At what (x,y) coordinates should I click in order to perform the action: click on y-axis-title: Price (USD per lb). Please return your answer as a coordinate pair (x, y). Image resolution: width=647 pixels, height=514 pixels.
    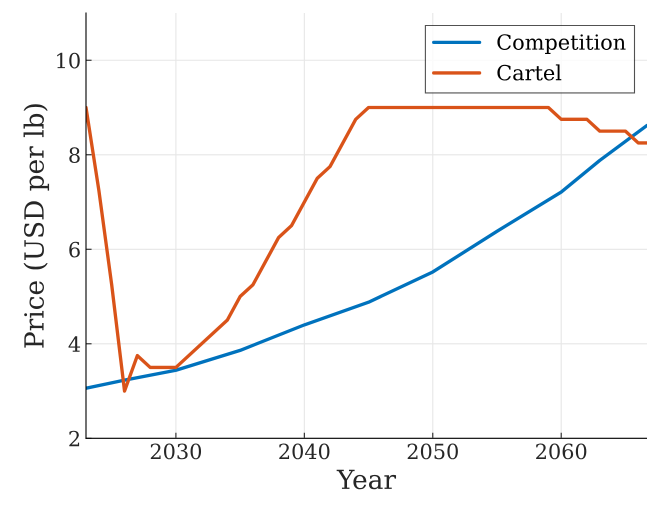
    Looking at the image, I should click on (37, 226).